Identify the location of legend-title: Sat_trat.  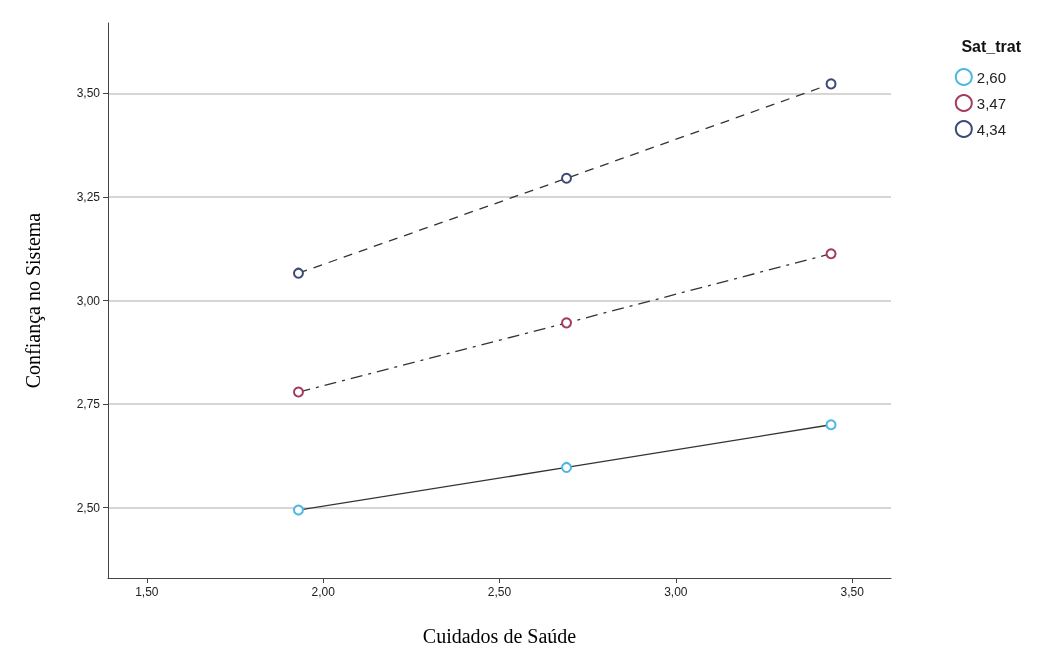
(991, 46).